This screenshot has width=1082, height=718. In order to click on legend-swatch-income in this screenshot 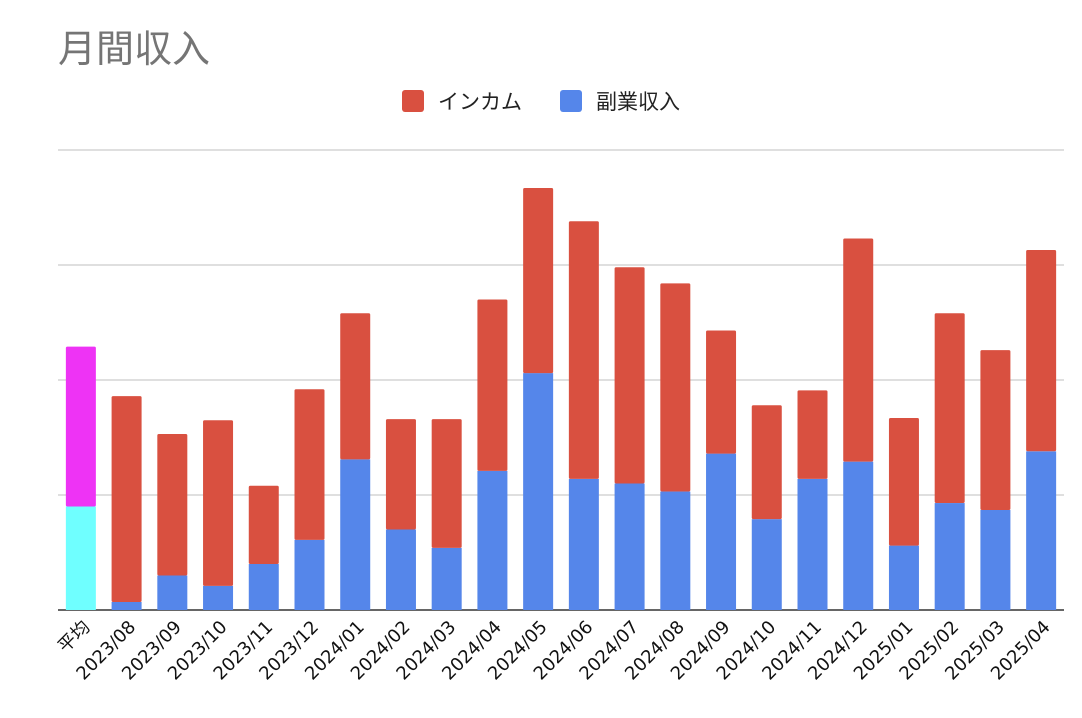, I will do `click(413, 101)`.